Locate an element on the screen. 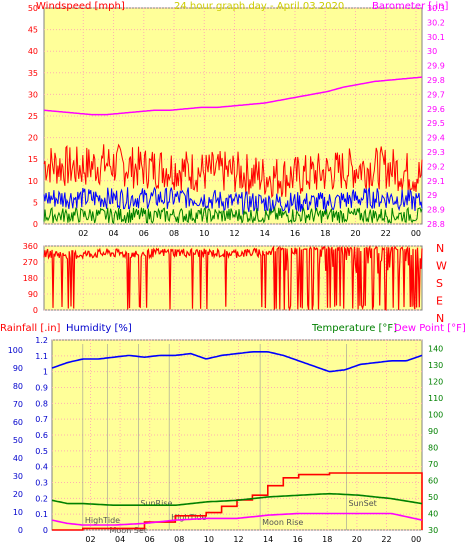 Image resolution: width=466 pixels, height=555 pixels. temperature-tick: 140 is located at coordinates (435, 348).